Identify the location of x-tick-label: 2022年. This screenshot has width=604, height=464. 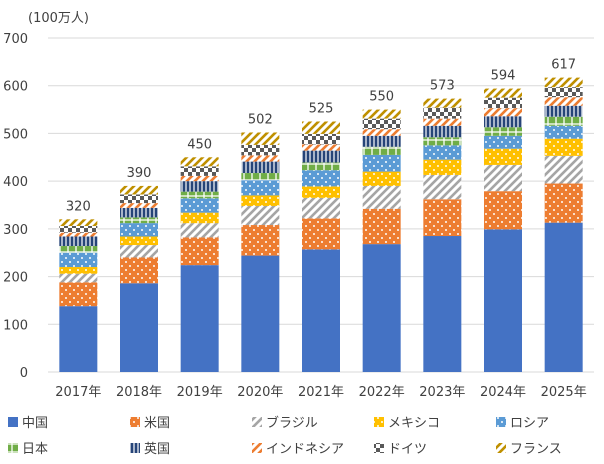
(382, 392).